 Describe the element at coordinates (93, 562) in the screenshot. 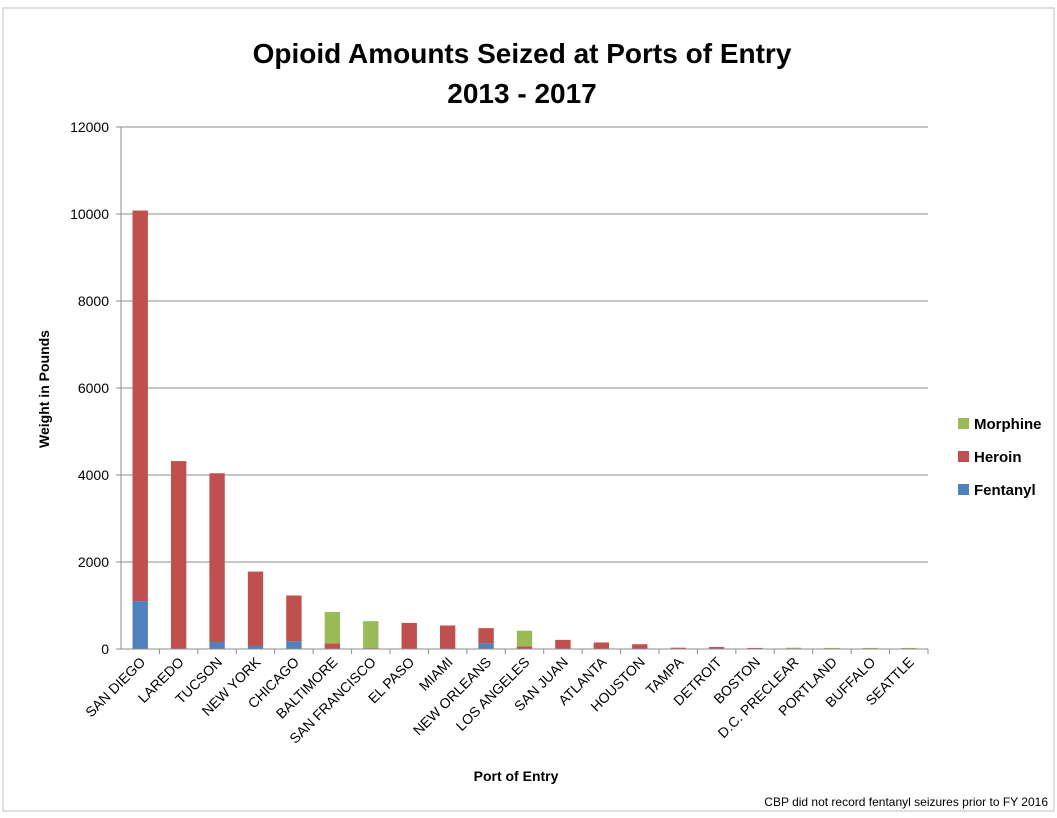

I see `y-tick-label: 2000` at that location.